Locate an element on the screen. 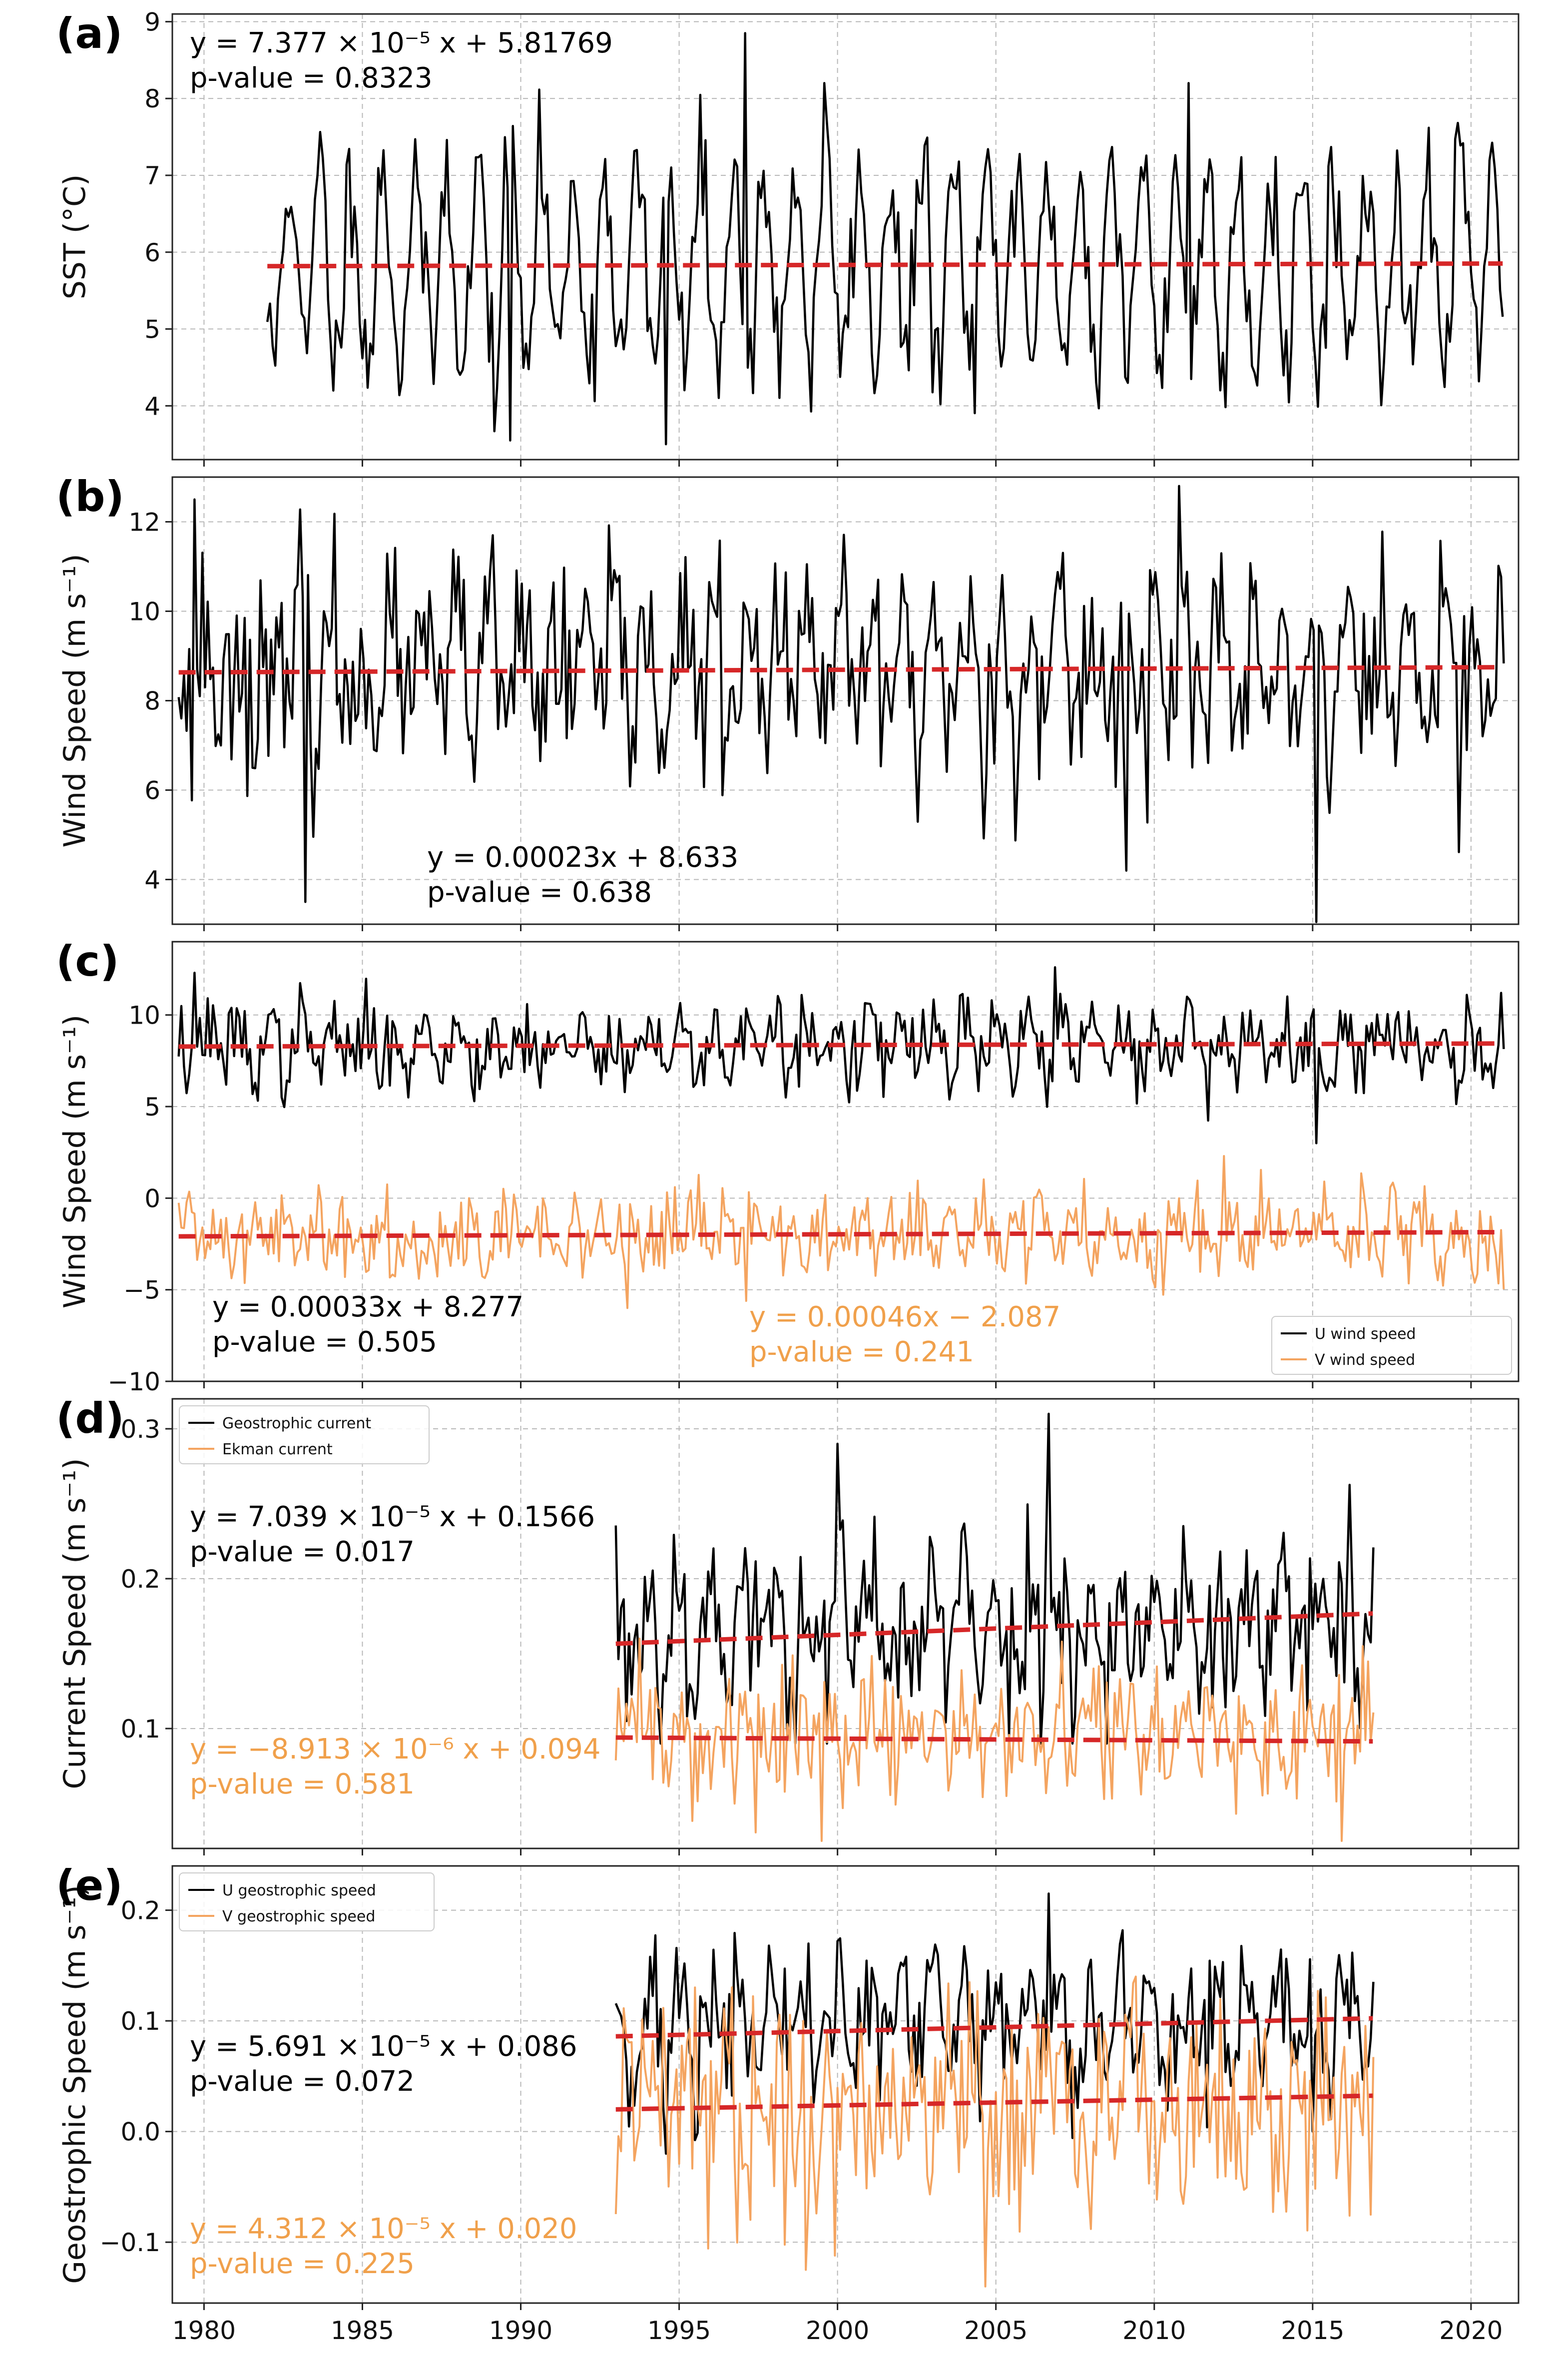 The height and width of the screenshot is (2380, 1542). y-axis-label: Geostrophic Speed (m s⁻¹) is located at coordinates (74, 2084).